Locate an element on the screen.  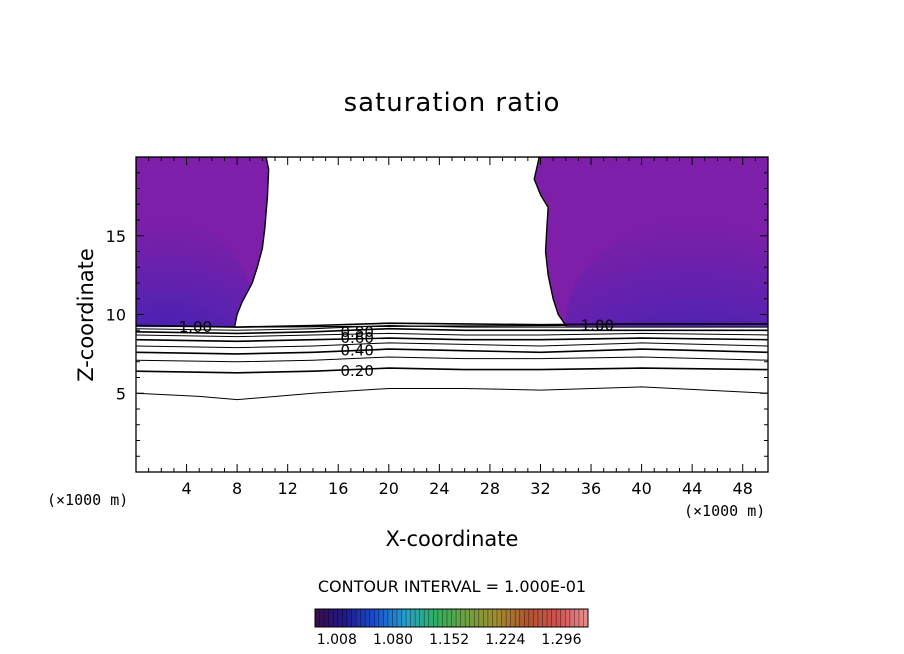
y-tick-label: 5 is located at coordinates (121, 393).